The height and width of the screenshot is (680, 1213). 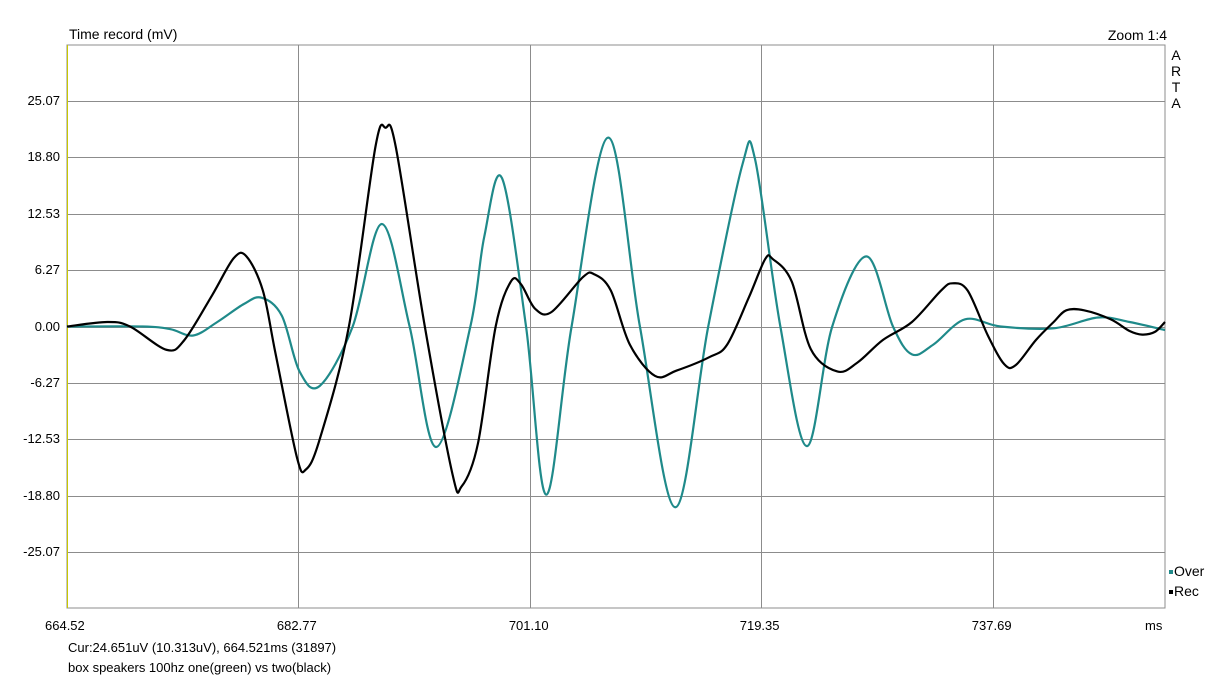 I want to click on x-tick-label: 719.35, so click(x=759, y=625).